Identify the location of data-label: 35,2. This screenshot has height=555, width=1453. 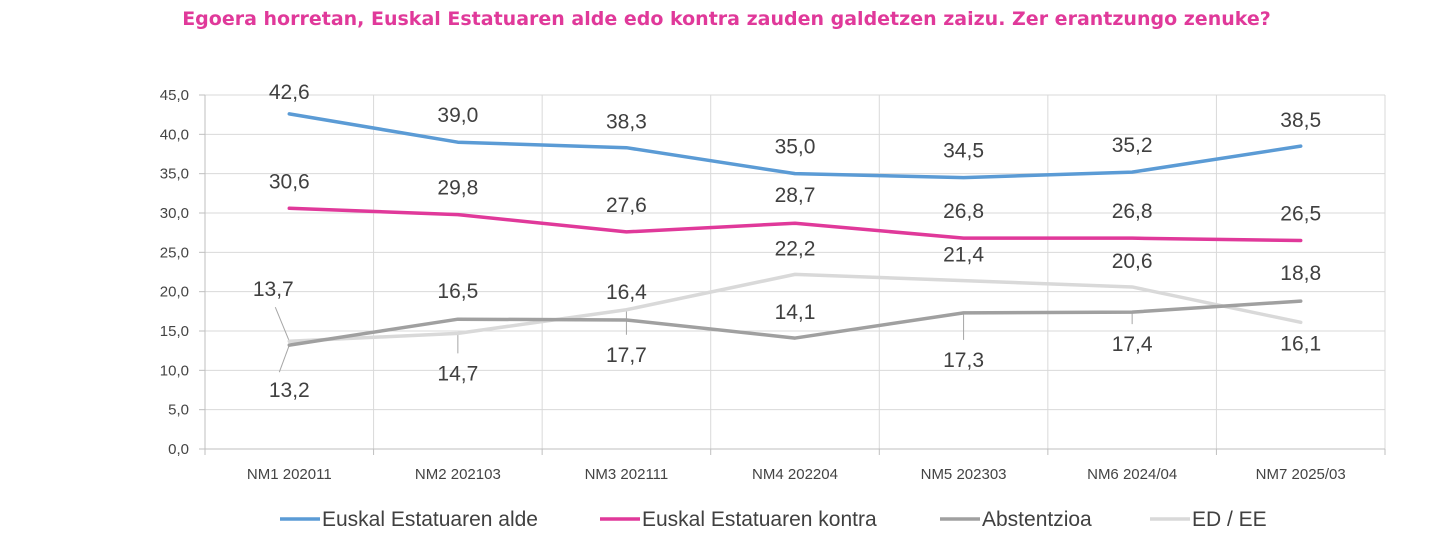
(1132, 145).